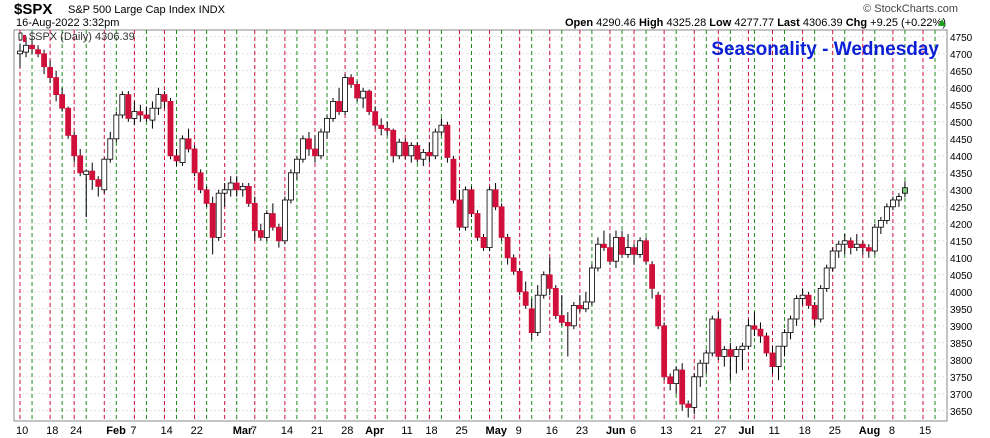  Describe the element at coordinates (686, 23) in the screenshot. I see `high-value: 4325.28` at that location.